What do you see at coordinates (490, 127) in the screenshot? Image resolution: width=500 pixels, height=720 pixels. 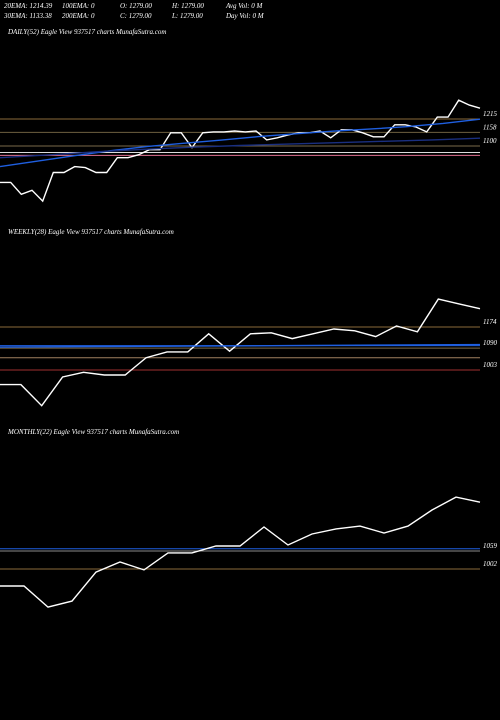 I see `y-tick-label: 1158` at bounding box center [490, 127].